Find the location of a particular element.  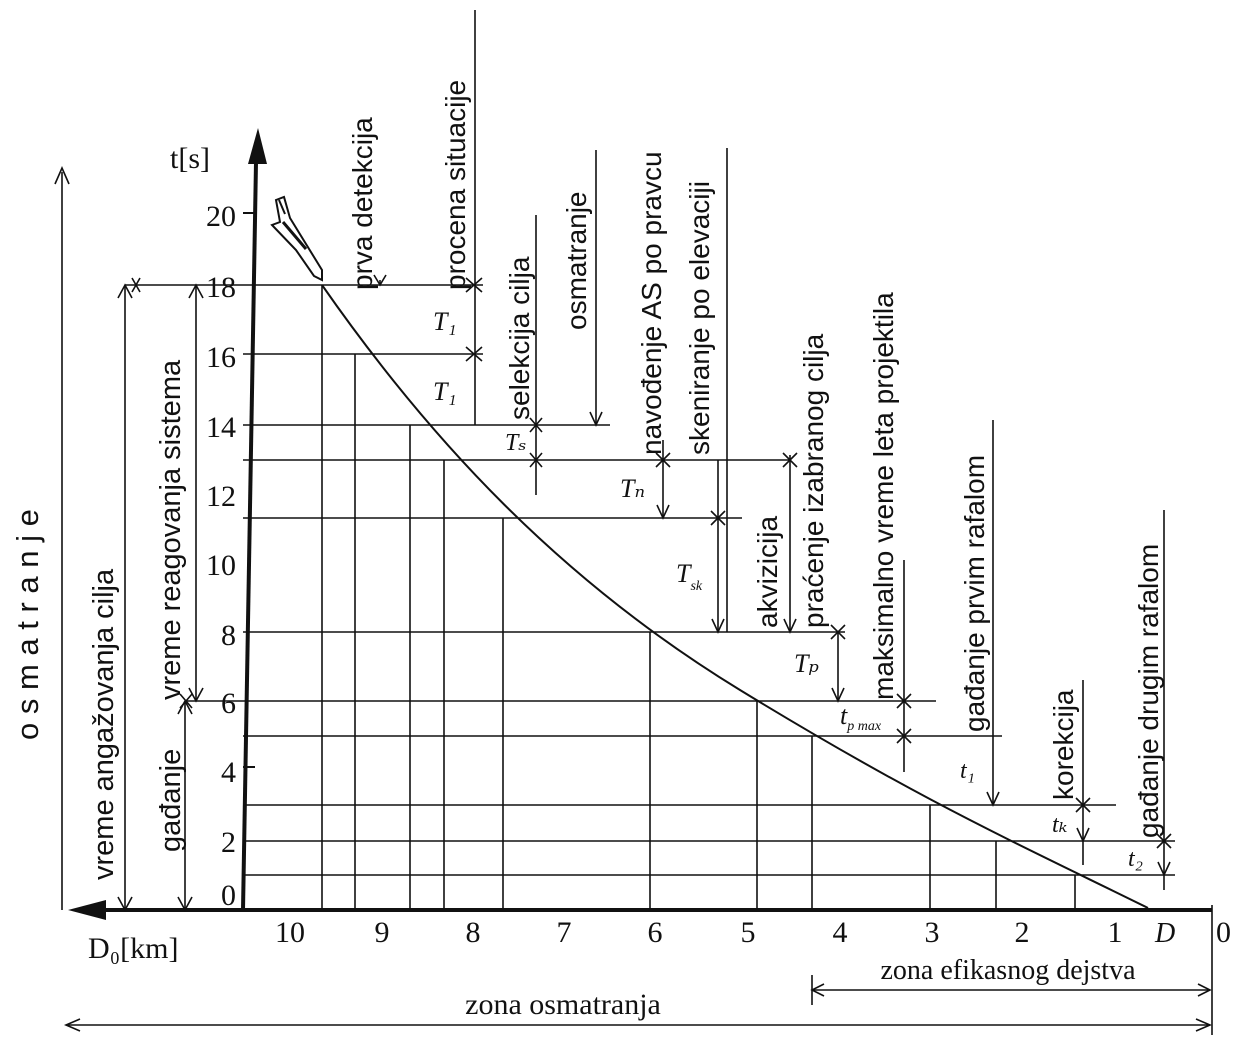

x-tick-10: 10 is located at coordinates (290, 932).